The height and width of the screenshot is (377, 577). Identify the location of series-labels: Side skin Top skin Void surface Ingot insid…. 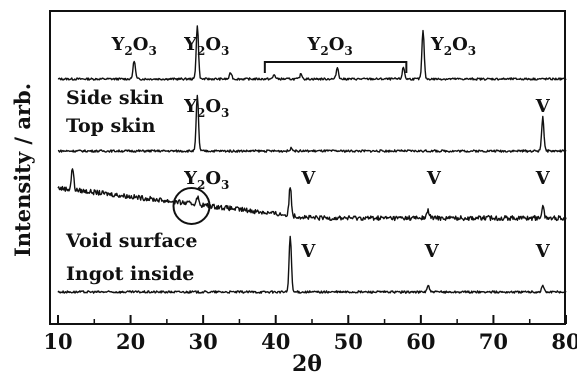
(131, 186).